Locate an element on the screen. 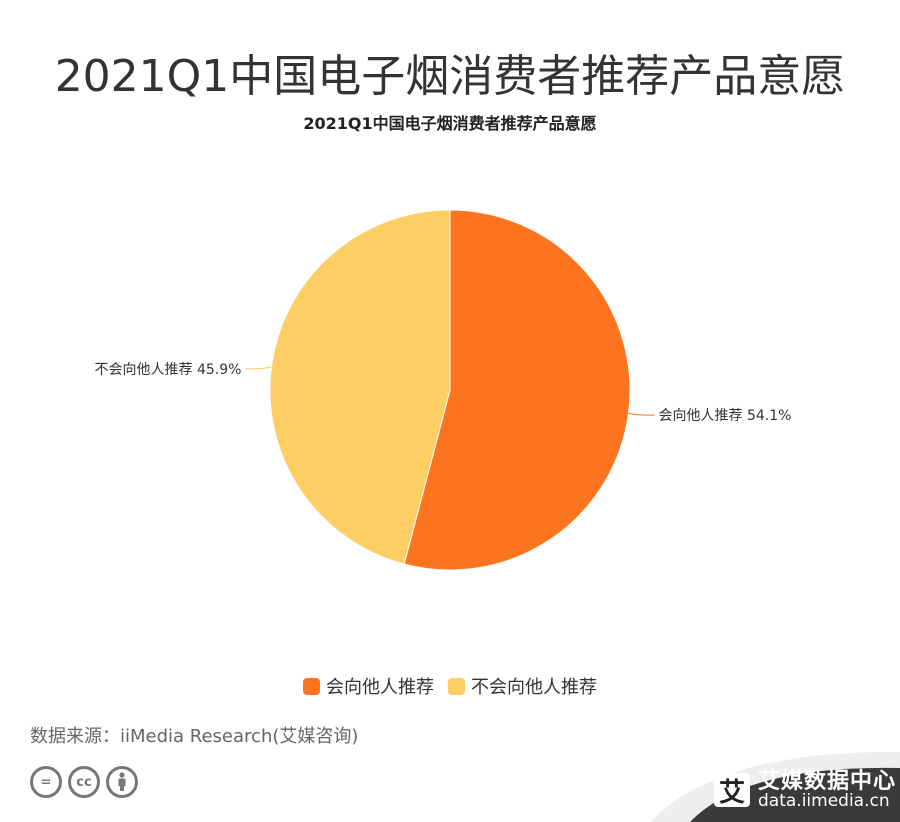 The width and height of the screenshot is (900, 822). brand-logo: 艾 艾媒数据中心 data.iimedia.cn is located at coordinates (805, 790).